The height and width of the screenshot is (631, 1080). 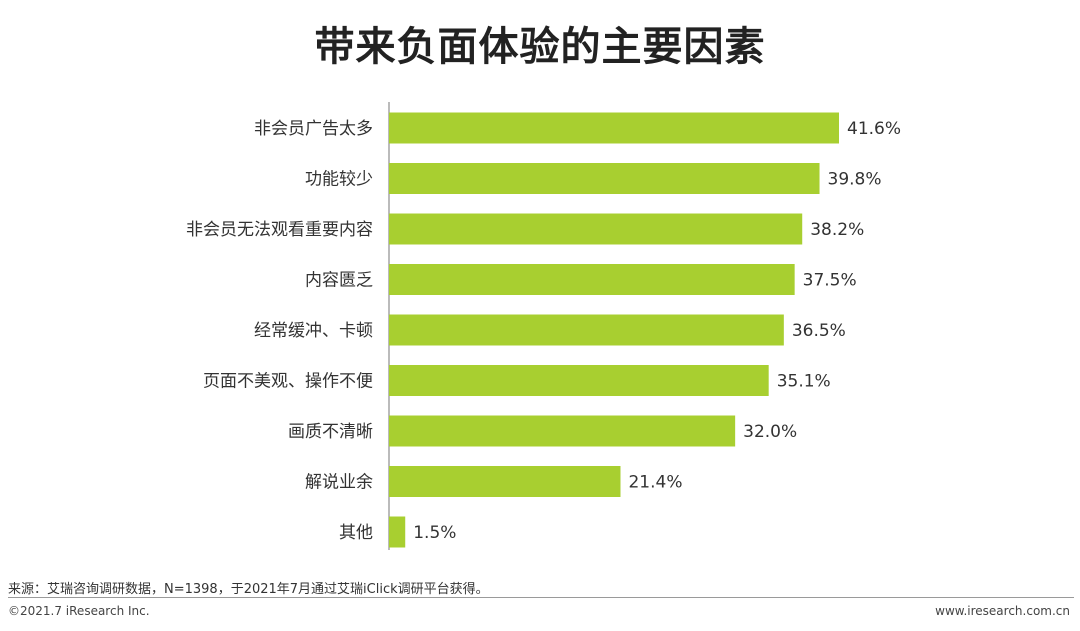 I want to click on value-label: 38.2%, so click(x=837, y=230).